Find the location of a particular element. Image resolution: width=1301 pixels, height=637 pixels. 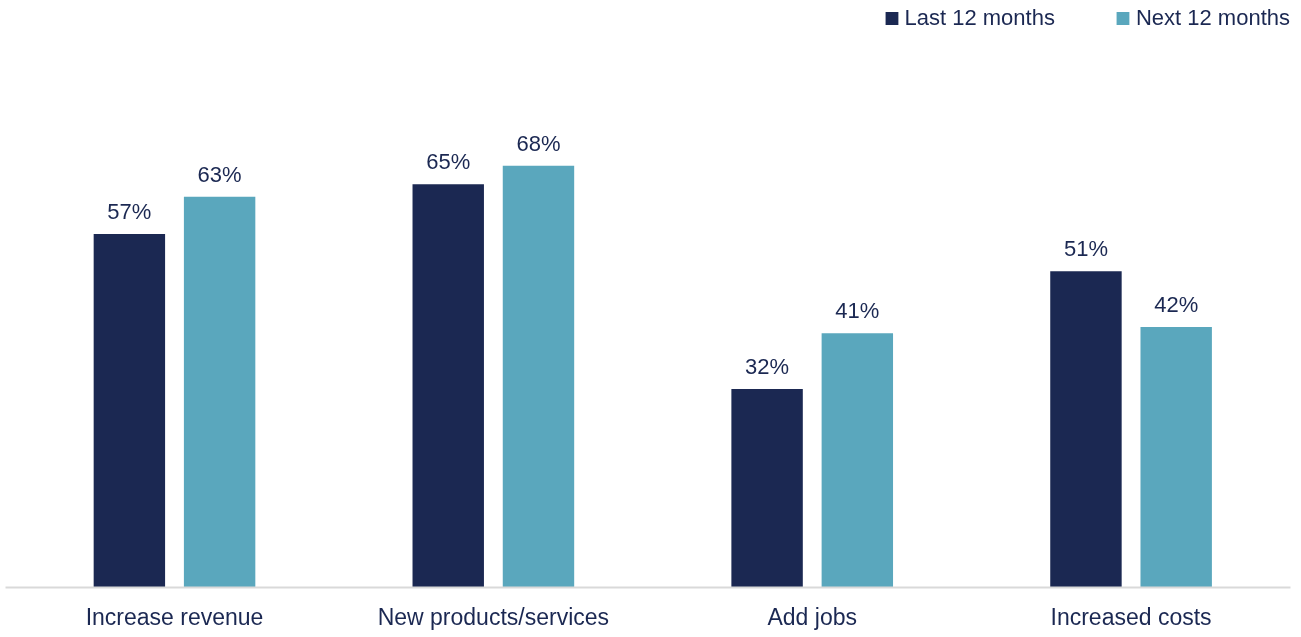

legend-label: Last 12 months is located at coordinates (979, 18).